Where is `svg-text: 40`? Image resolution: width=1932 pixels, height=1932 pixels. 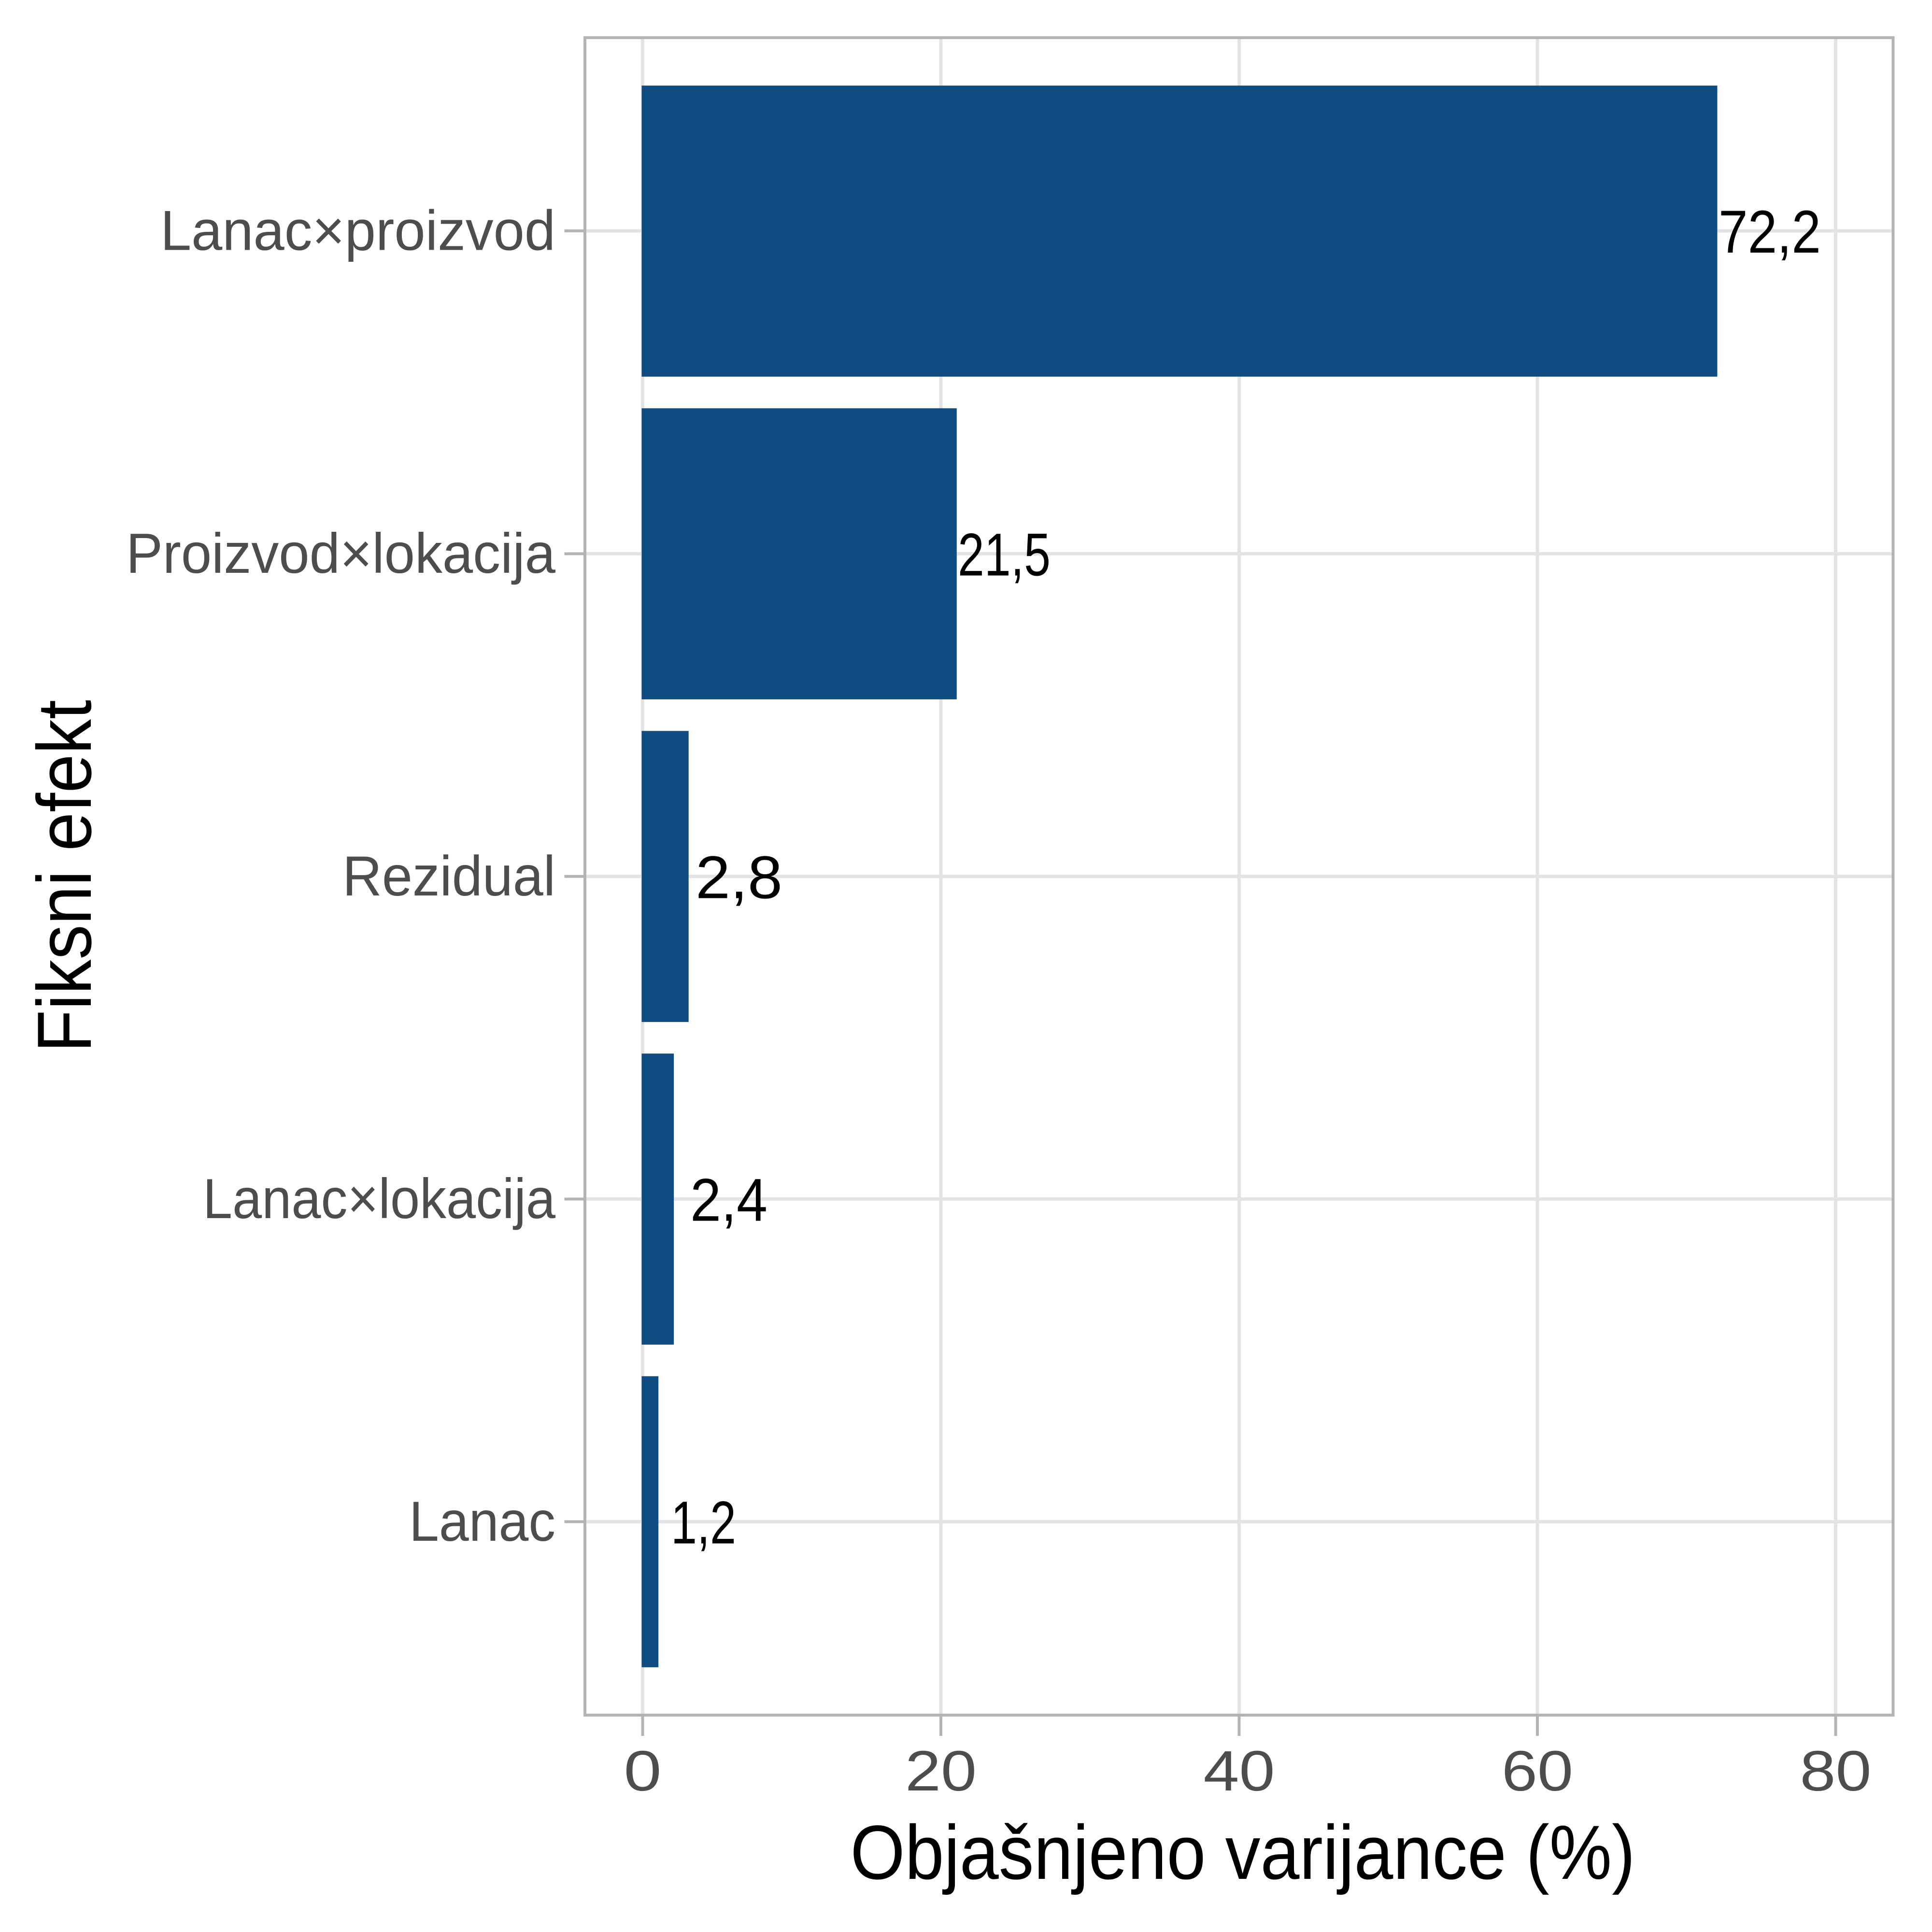 svg-text: 40 is located at coordinates (1239, 1771).